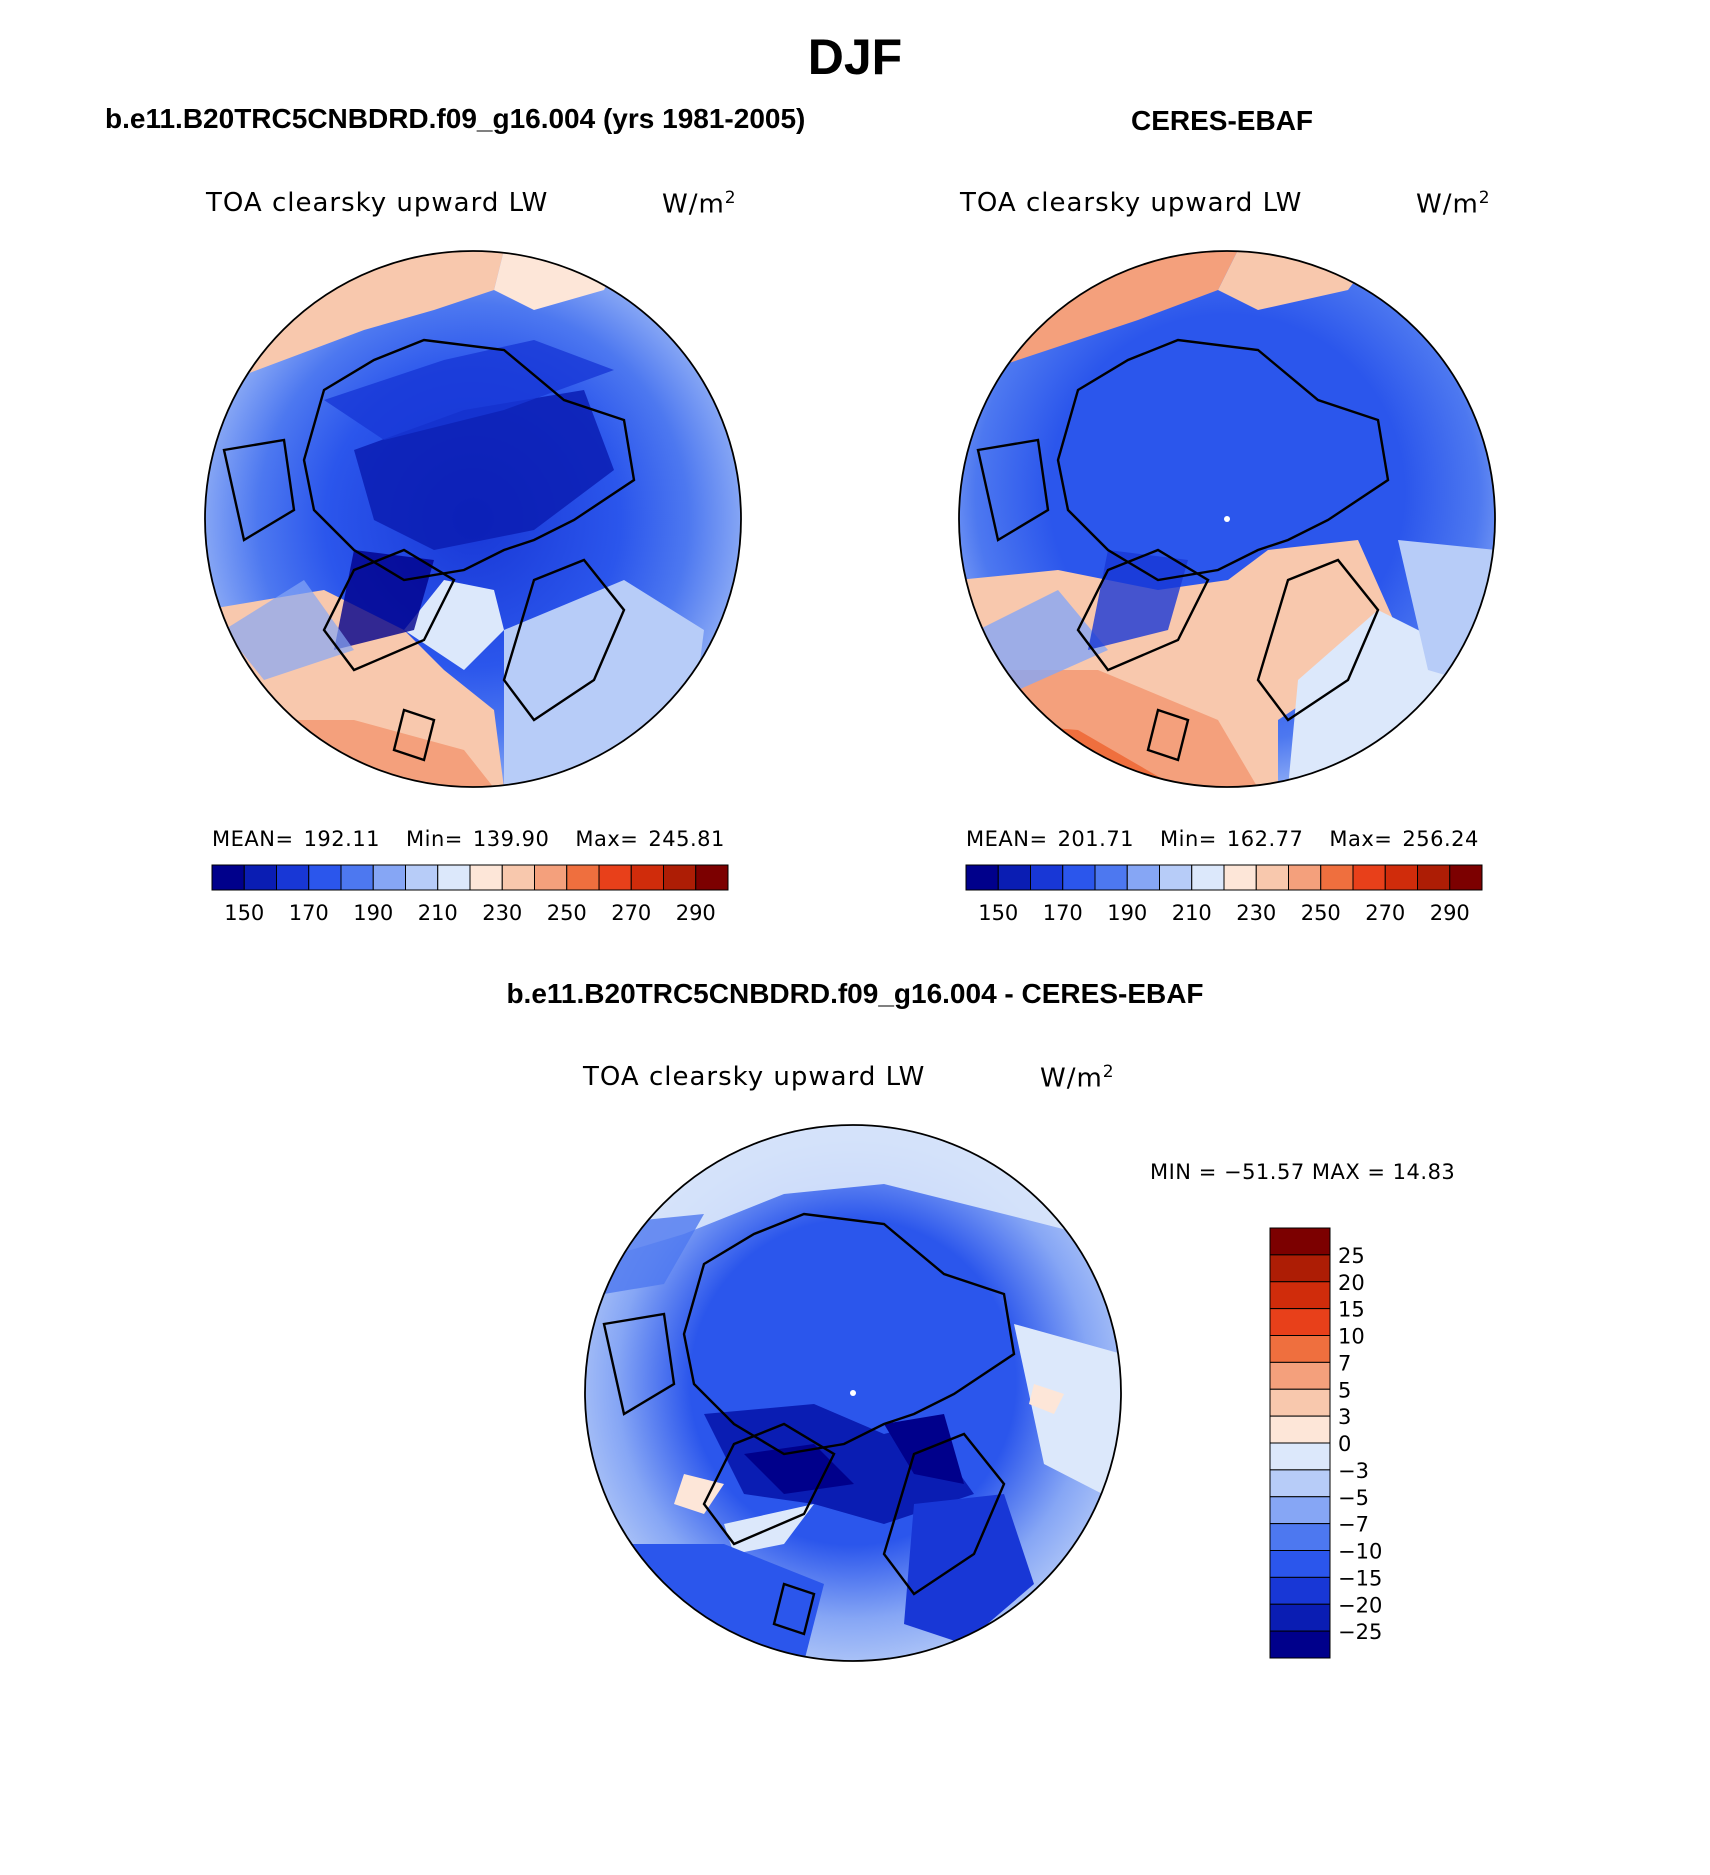 Image resolution: width=1710 pixels, height=1875 pixels. What do you see at coordinates (244, 913) in the screenshot?
I see `model-colorbar-tick-label: 150` at bounding box center [244, 913].